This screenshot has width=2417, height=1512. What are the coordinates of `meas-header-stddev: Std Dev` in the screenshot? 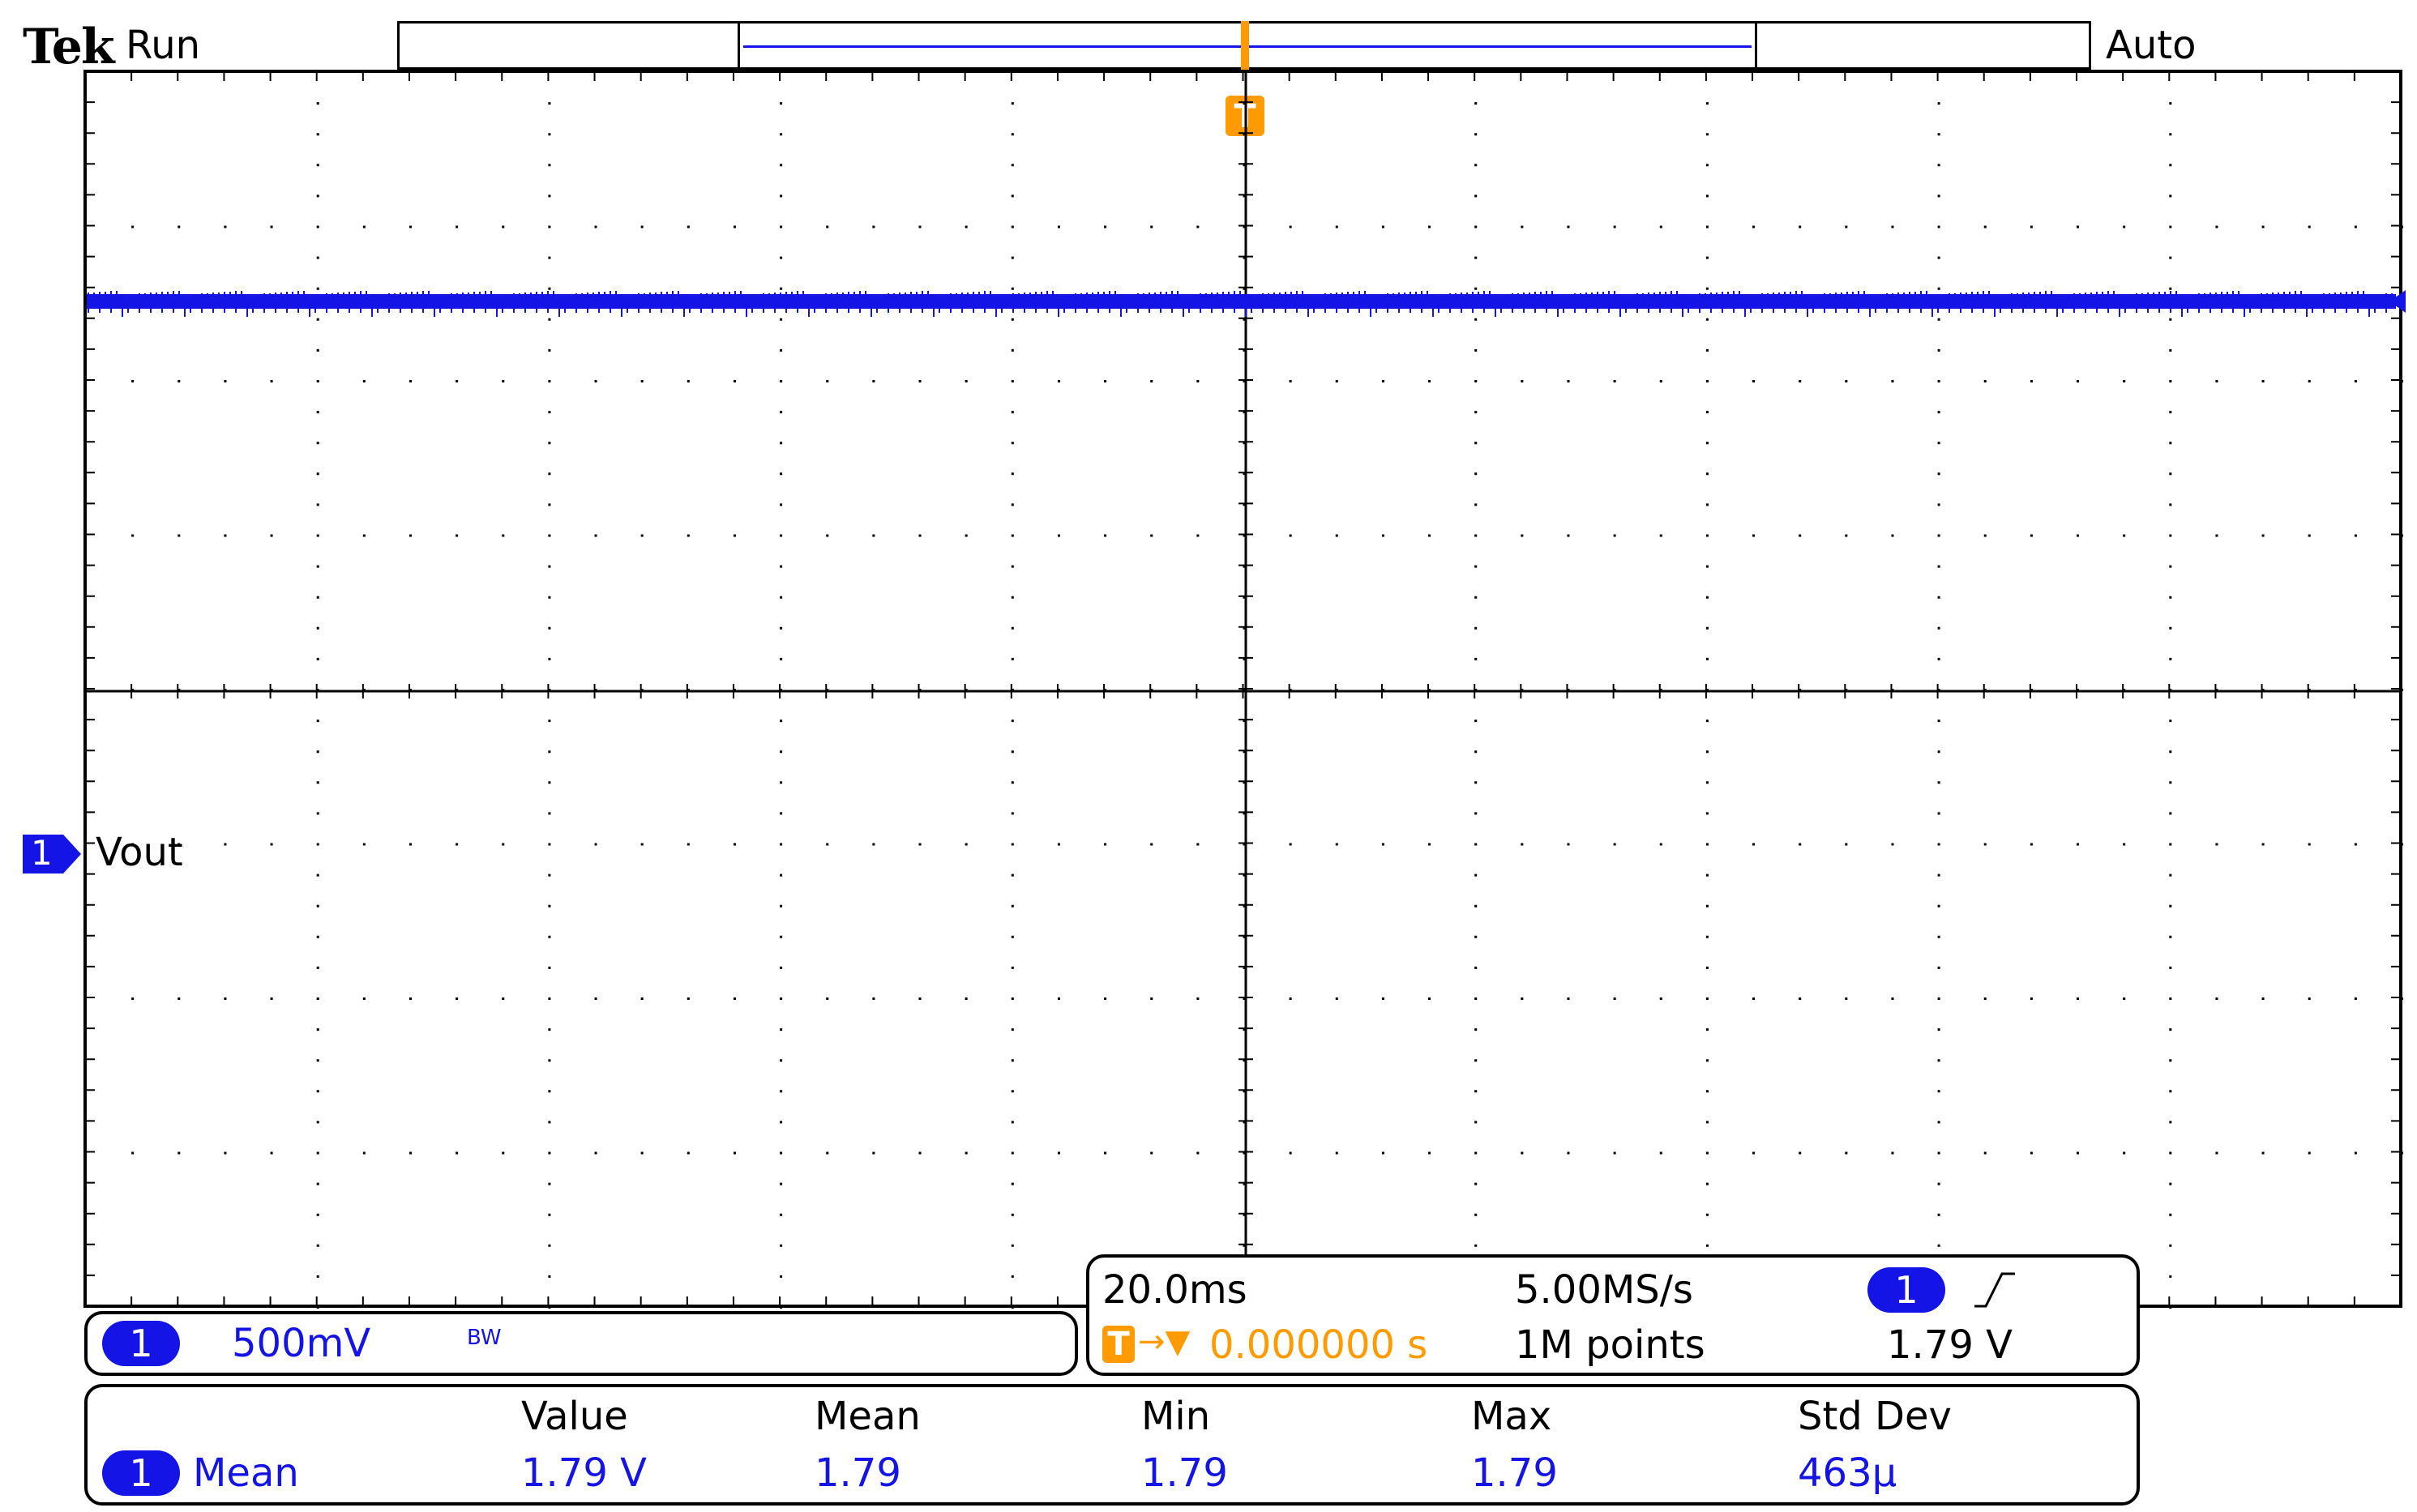 It's located at (1875, 1416).